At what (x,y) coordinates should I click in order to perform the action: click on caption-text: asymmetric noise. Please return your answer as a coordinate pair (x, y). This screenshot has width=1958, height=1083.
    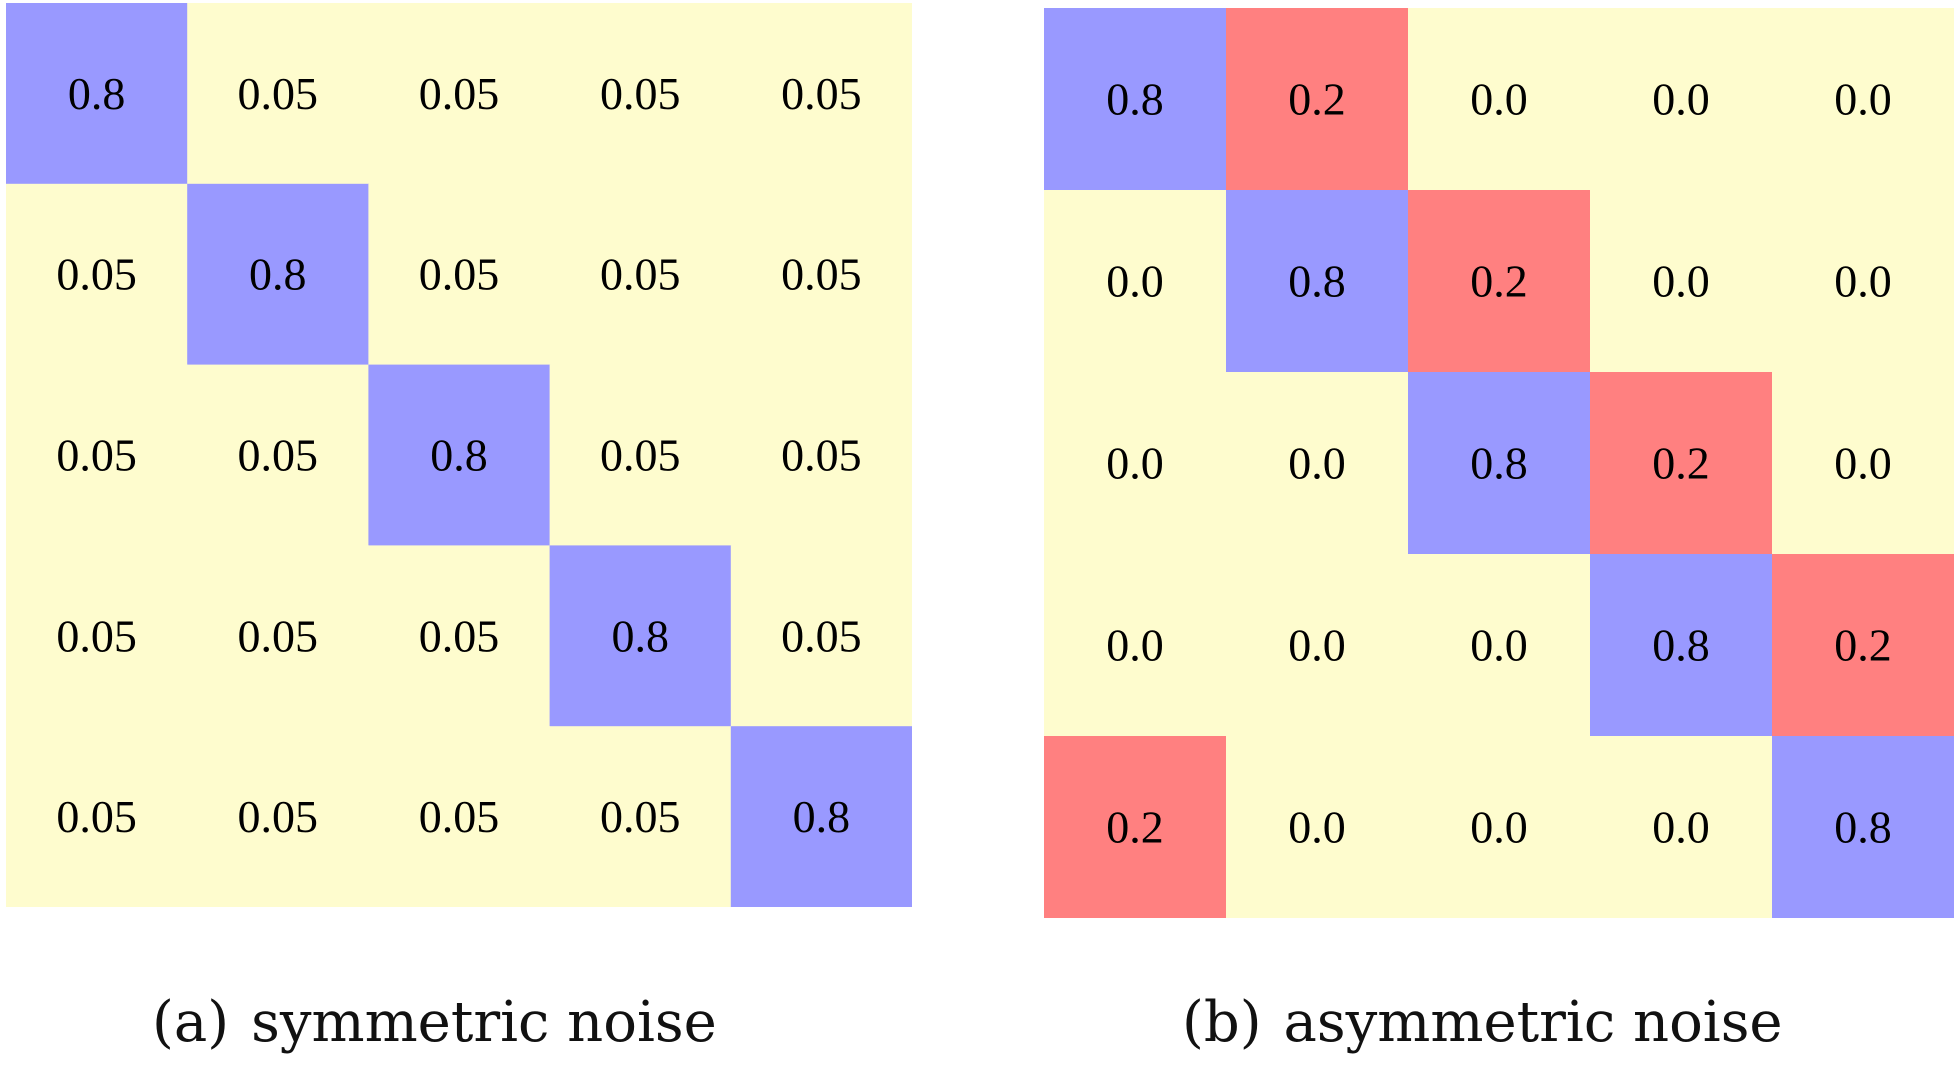
    Looking at the image, I should click on (1533, 1022).